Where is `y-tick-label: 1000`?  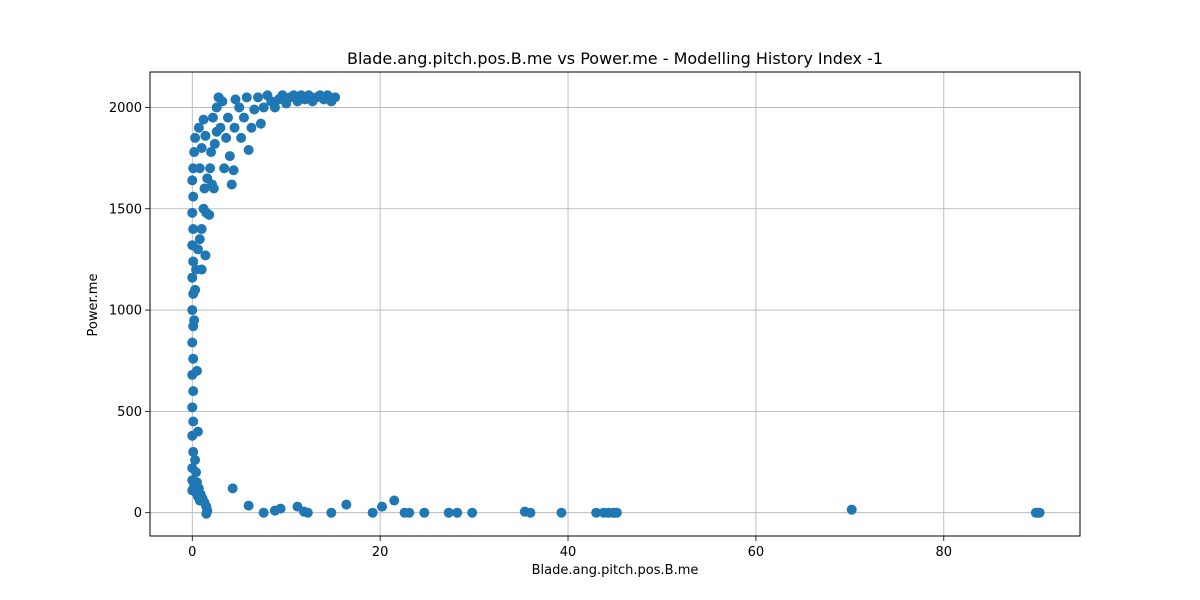 y-tick-label: 1000 is located at coordinates (125, 311).